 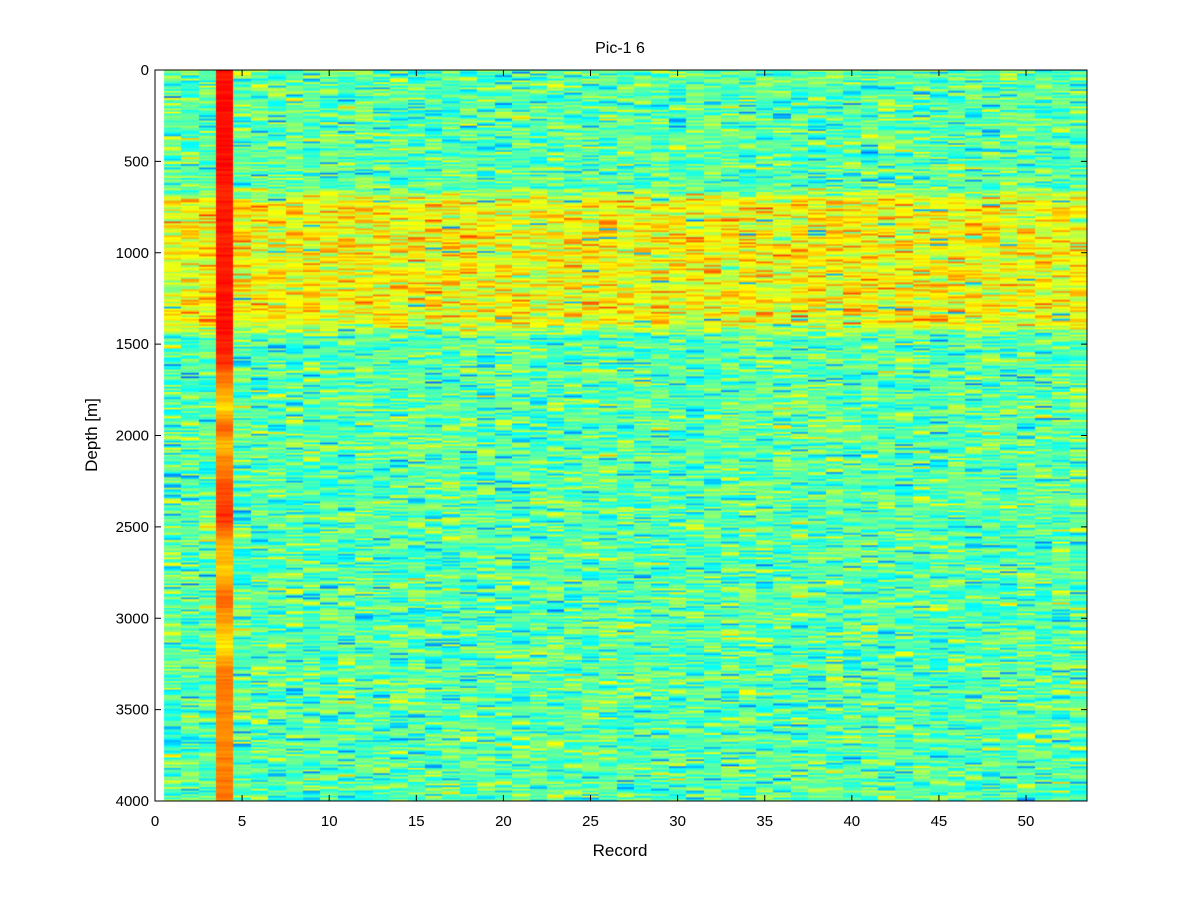 I want to click on x-tick-label: 15, so click(x=416, y=821).